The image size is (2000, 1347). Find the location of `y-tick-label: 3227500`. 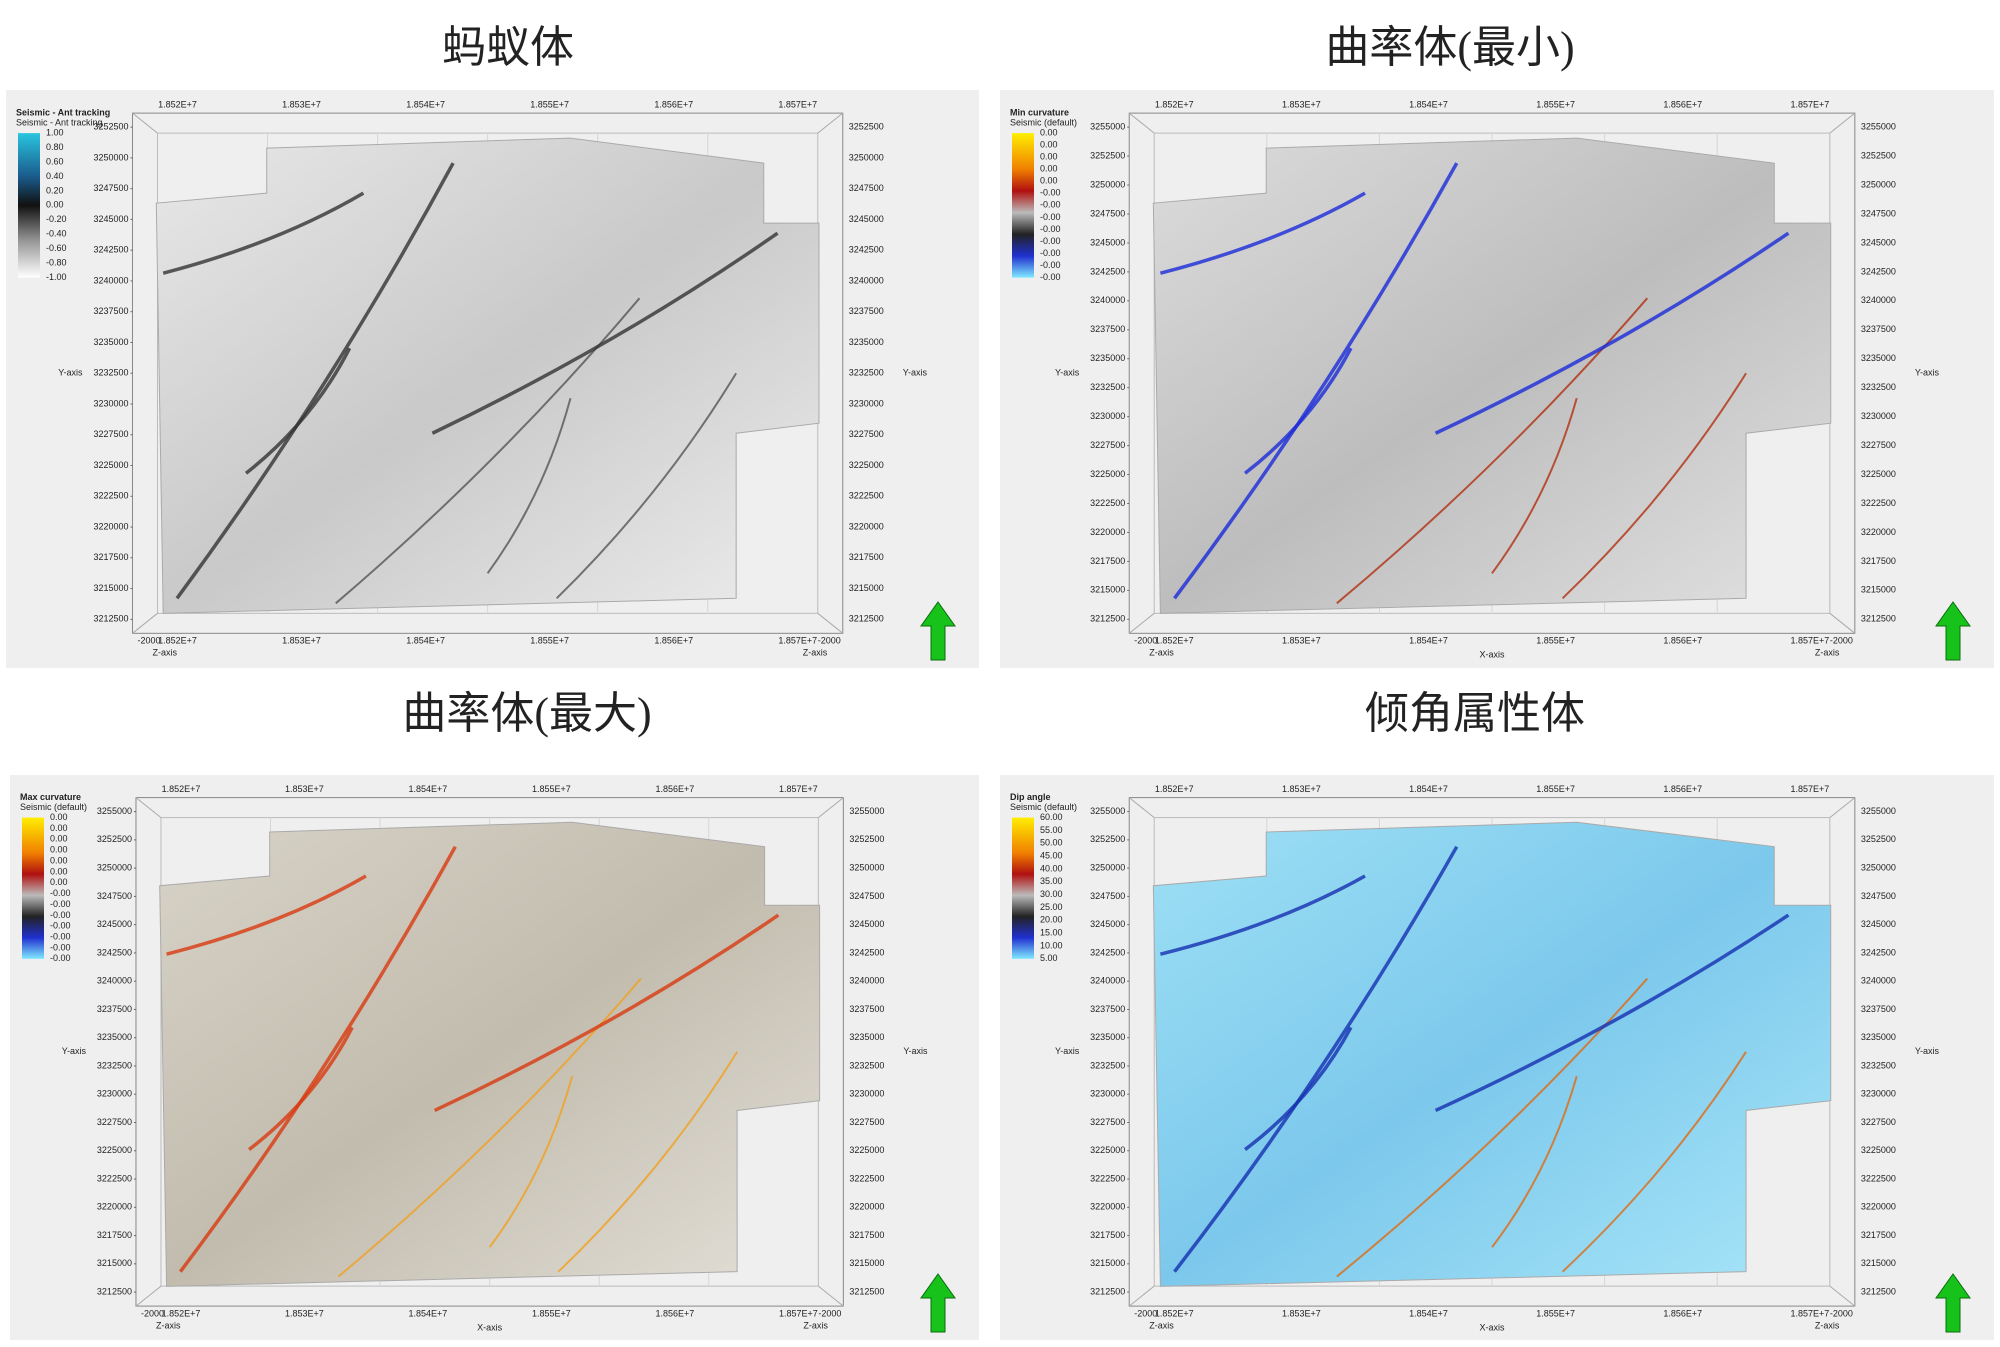

y-tick-label: 3227500 is located at coordinates (1107, 1122).